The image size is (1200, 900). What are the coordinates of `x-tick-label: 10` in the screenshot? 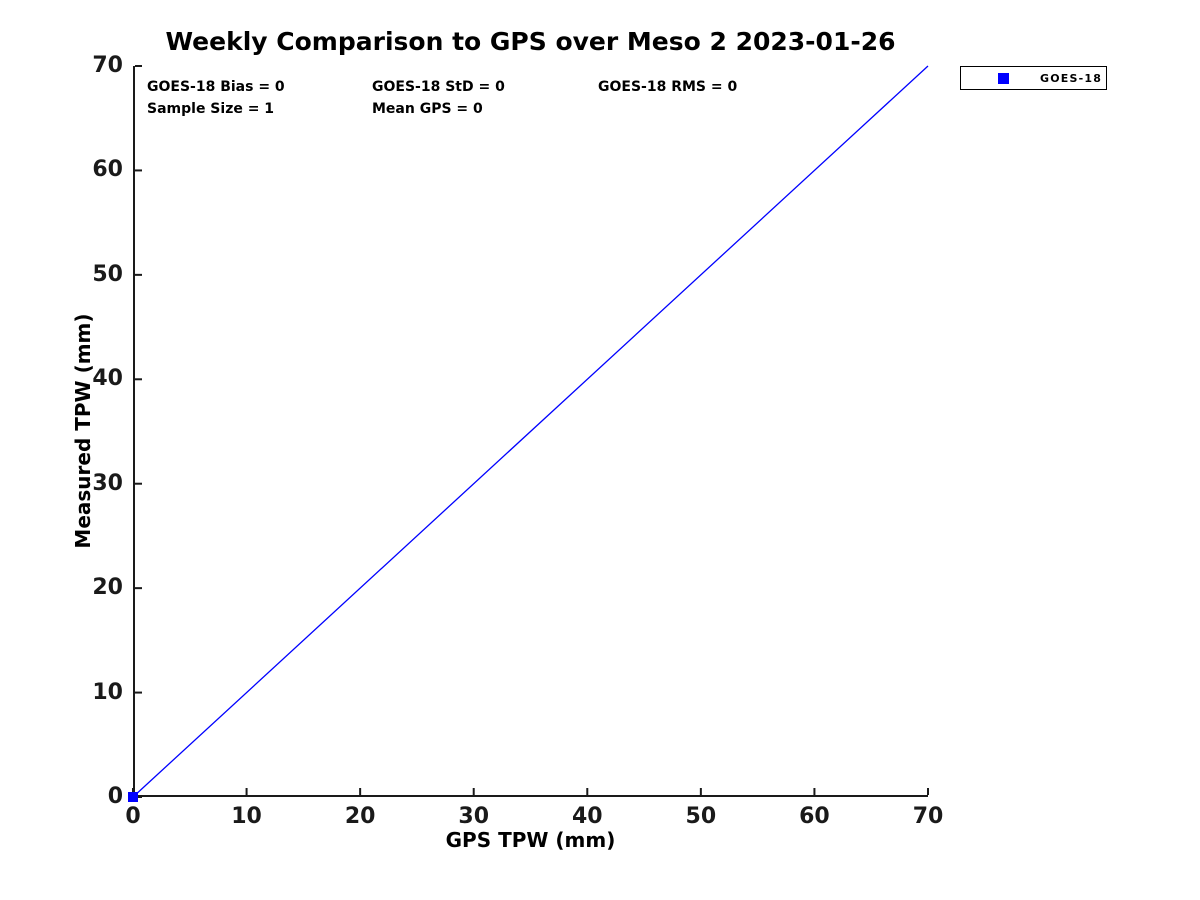 It's located at (246, 816).